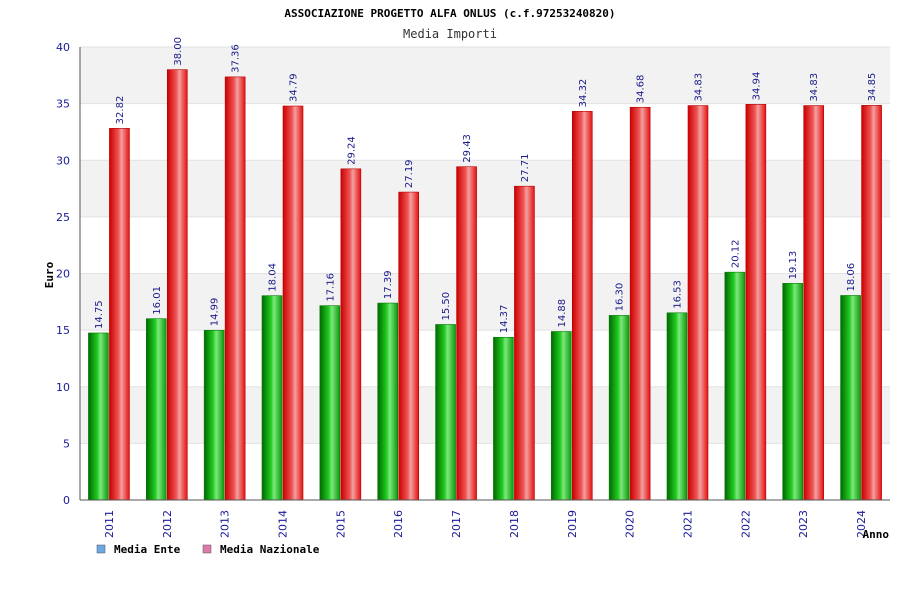 The height and width of the screenshot is (600, 900). I want to click on bar-media-ente-2019, so click(561, 416).